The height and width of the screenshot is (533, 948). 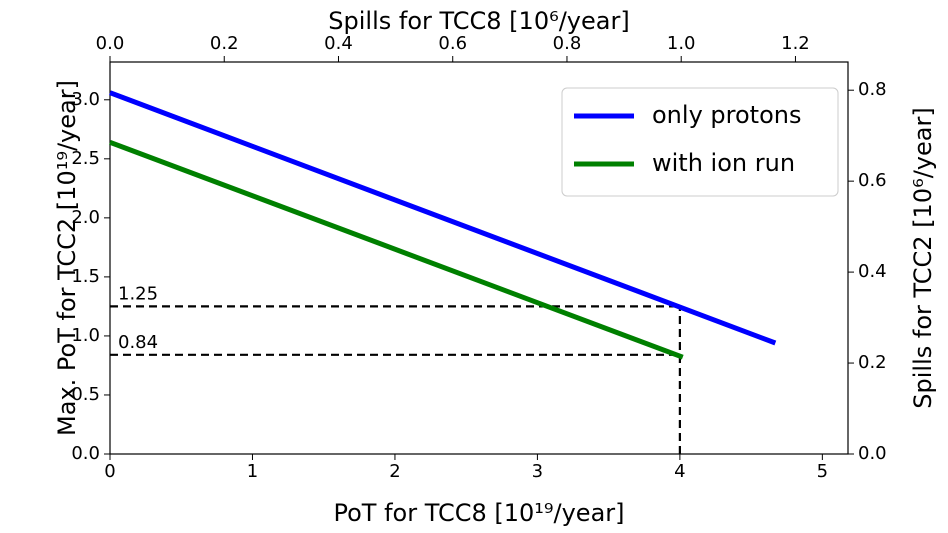 What do you see at coordinates (85, 217) in the screenshot?
I see `tick-label: 2.0` at bounding box center [85, 217].